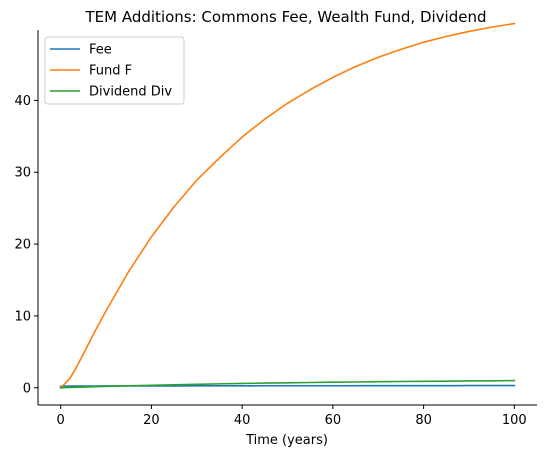 The width and height of the screenshot is (546, 458). What do you see at coordinates (22, 316) in the screenshot?
I see `y-tick-label: 10` at bounding box center [22, 316].